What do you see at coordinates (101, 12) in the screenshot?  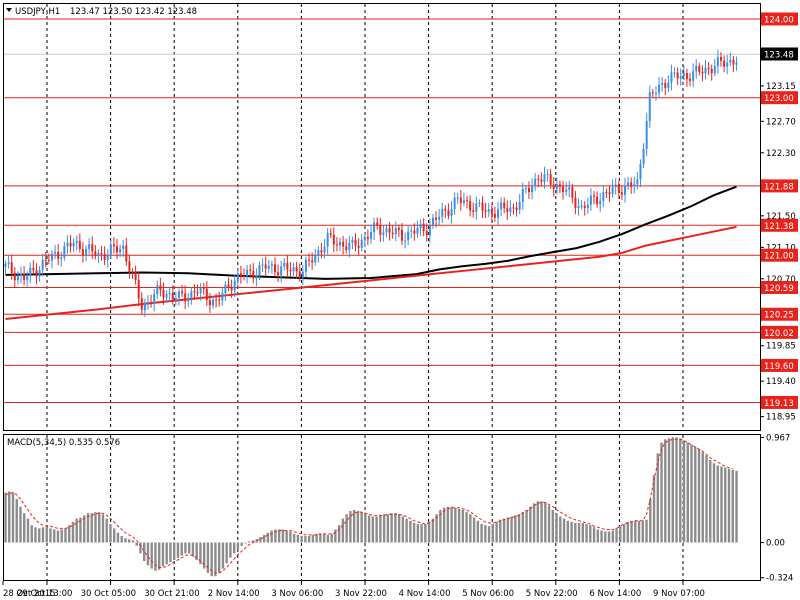 I see `chart-header: USDJPY,H1 123.47 123.50 123.42 123.48` at bounding box center [101, 12].